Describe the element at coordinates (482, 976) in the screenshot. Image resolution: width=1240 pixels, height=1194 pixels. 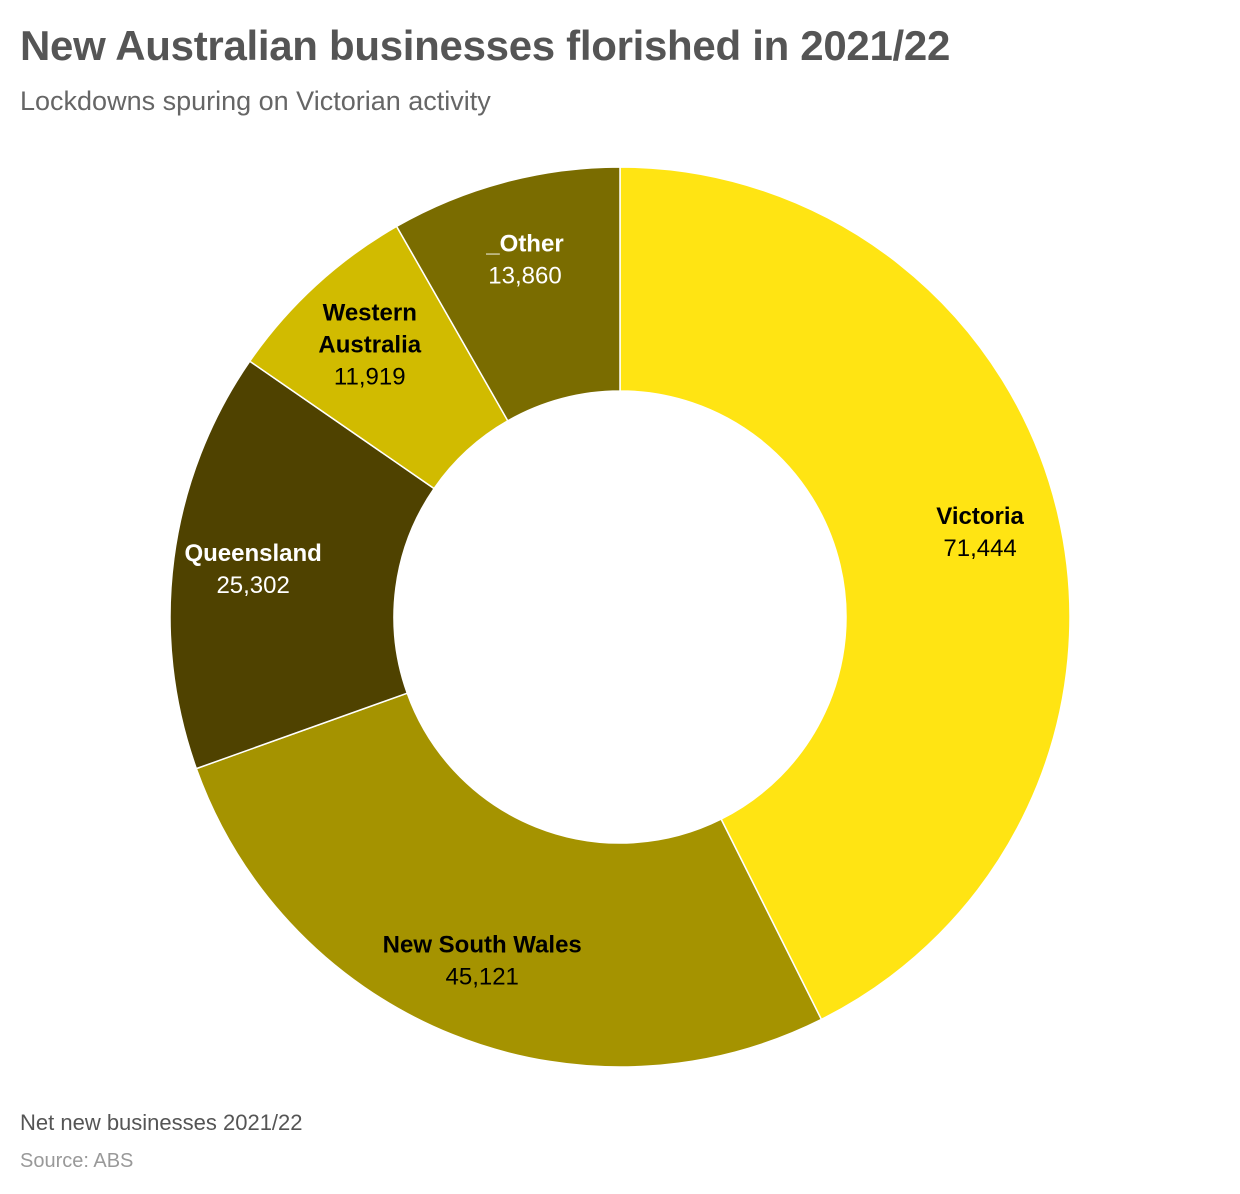
I see `slice-value-new-south-wales: 45,121` at that location.